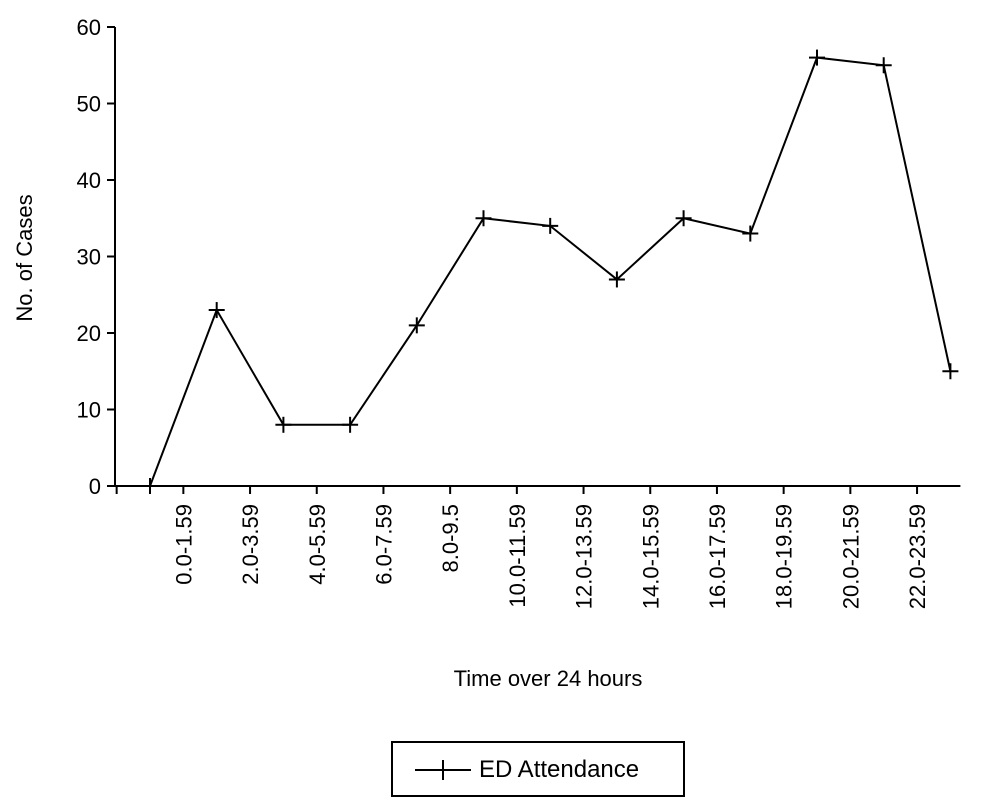 This screenshot has height=802, width=981. Describe the element at coordinates (917, 556) in the screenshot. I see `x-tick-label-11: 22.0-23.59` at that location.